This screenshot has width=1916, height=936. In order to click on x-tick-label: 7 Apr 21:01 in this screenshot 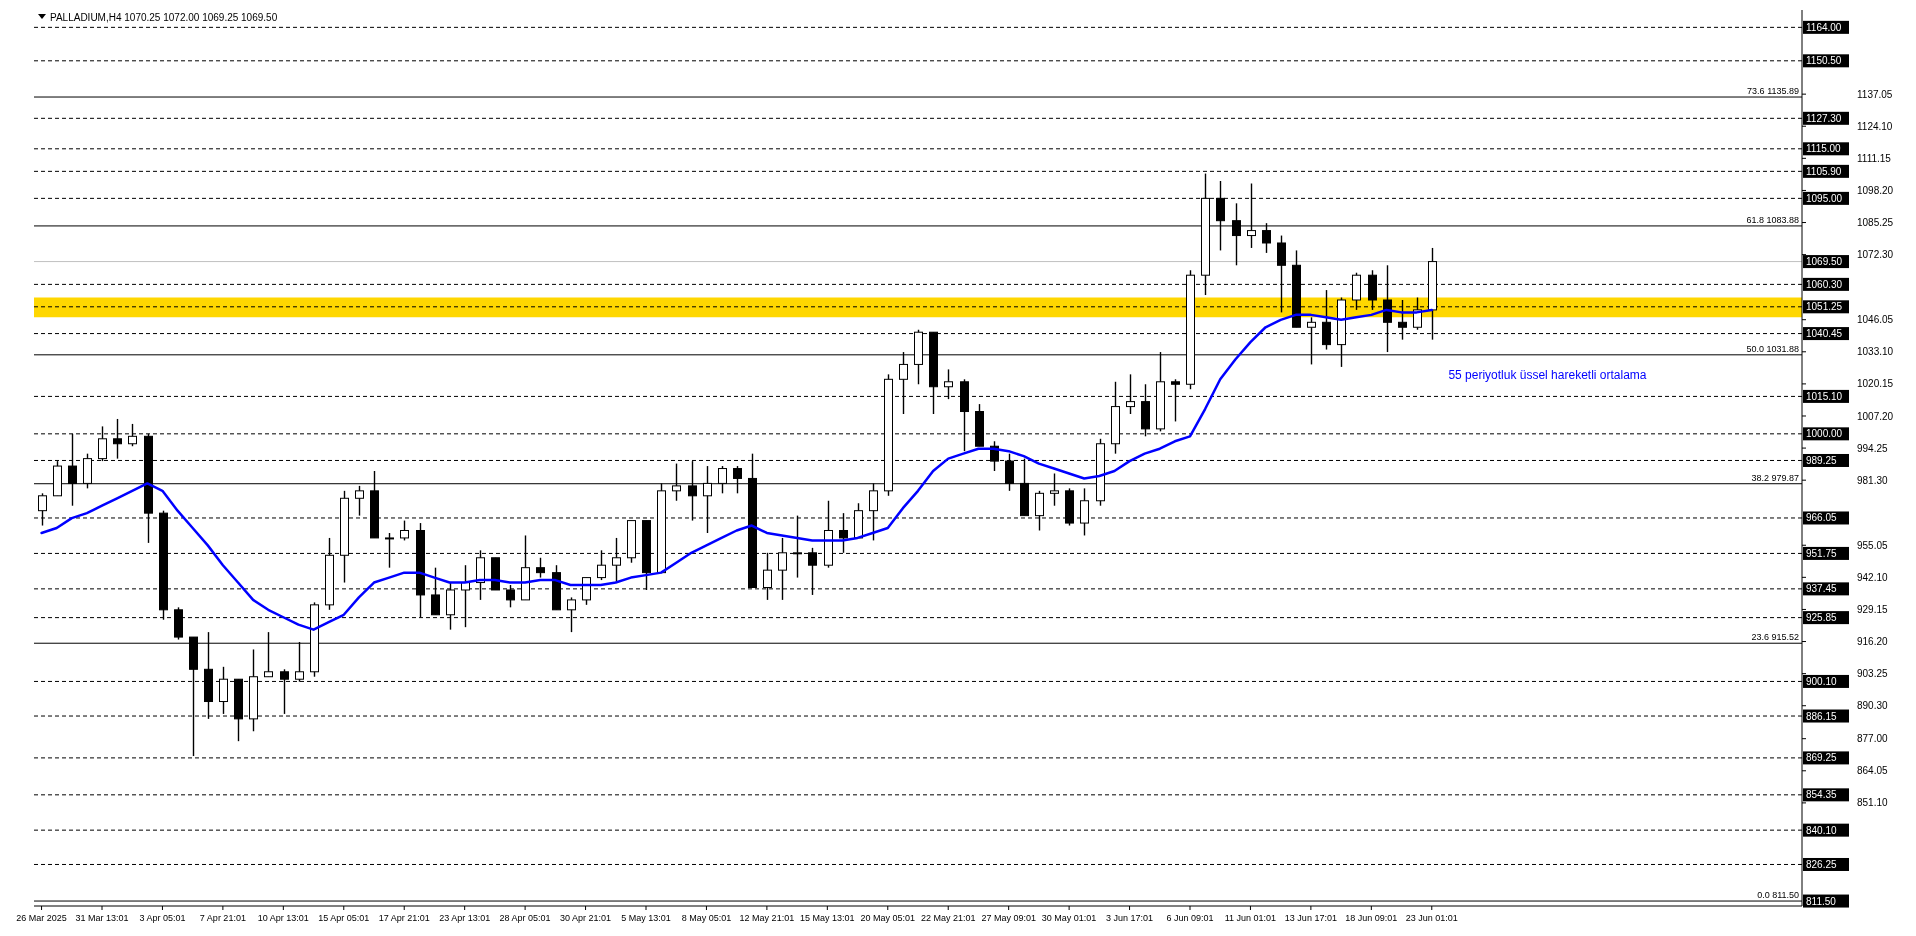, I will do `click(222, 918)`.